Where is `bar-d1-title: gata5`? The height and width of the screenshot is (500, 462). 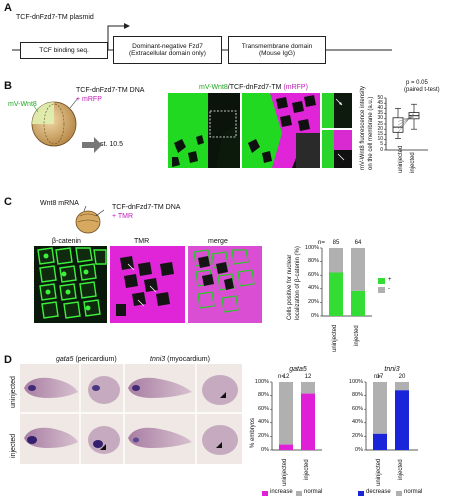 bar-d1-title: gata5 is located at coordinates (298, 369).